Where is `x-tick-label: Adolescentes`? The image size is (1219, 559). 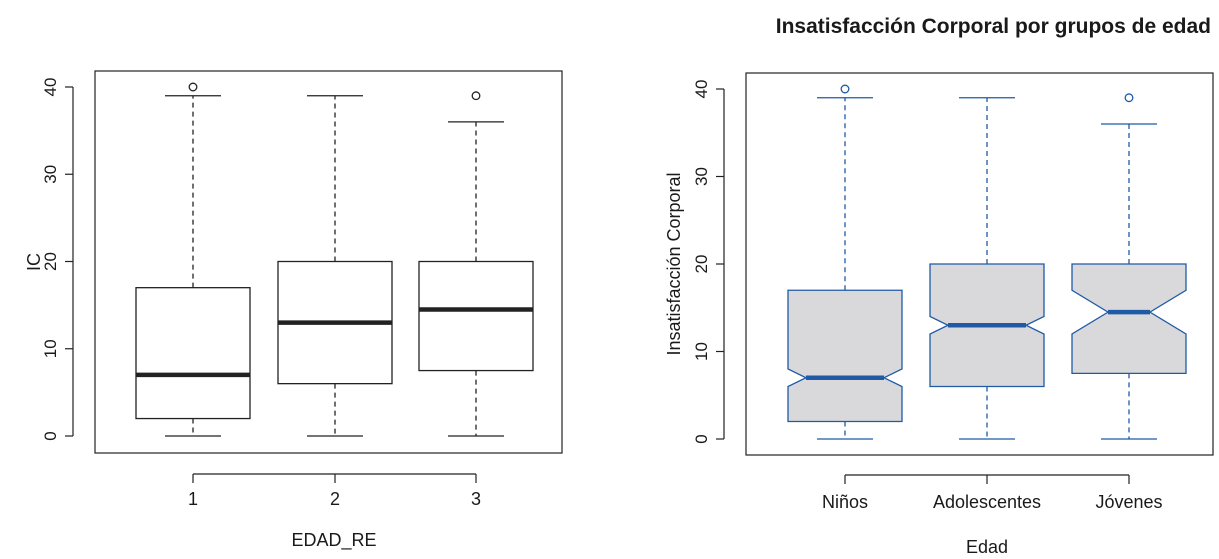 x-tick-label: Adolescentes is located at coordinates (987, 502).